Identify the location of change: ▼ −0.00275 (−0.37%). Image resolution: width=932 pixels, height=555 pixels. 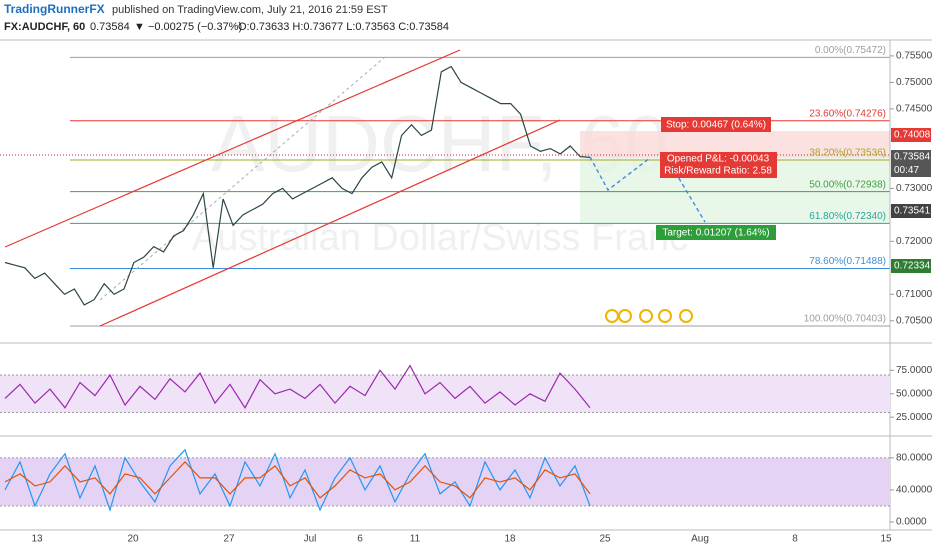
(188, 27).